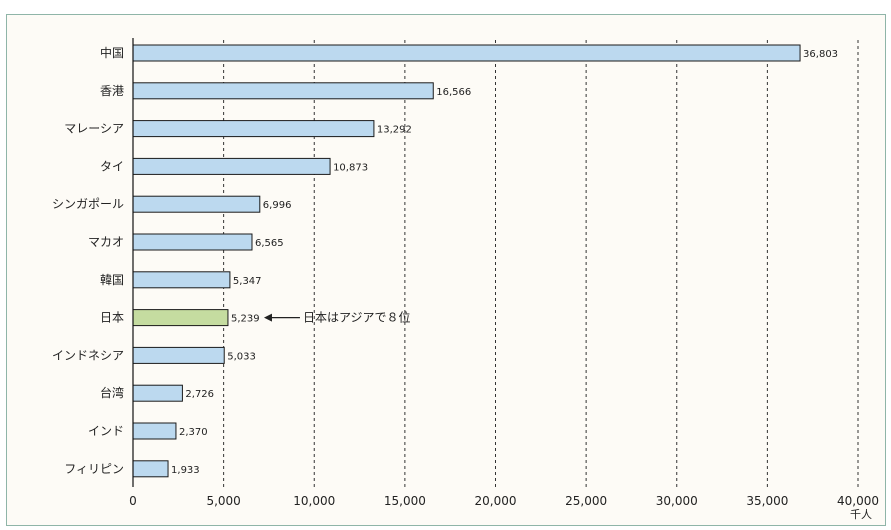 Image resolution: width=891 pixels, height=530 pixels. Describe the element at coordinates (453, 92) in the screenshot. I see `value-label-1: 16,566` at that location.